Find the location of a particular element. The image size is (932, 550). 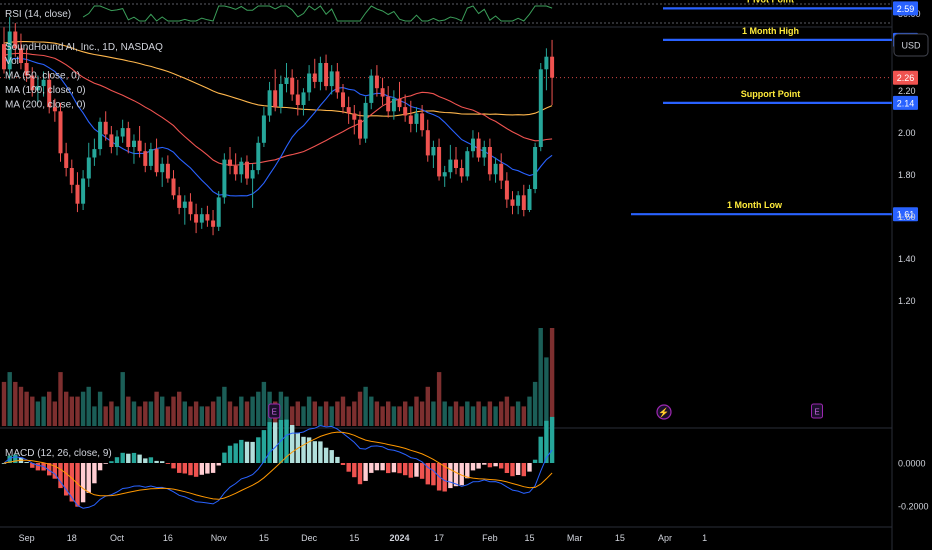

ma100-line is located at coordinates (278, 109).